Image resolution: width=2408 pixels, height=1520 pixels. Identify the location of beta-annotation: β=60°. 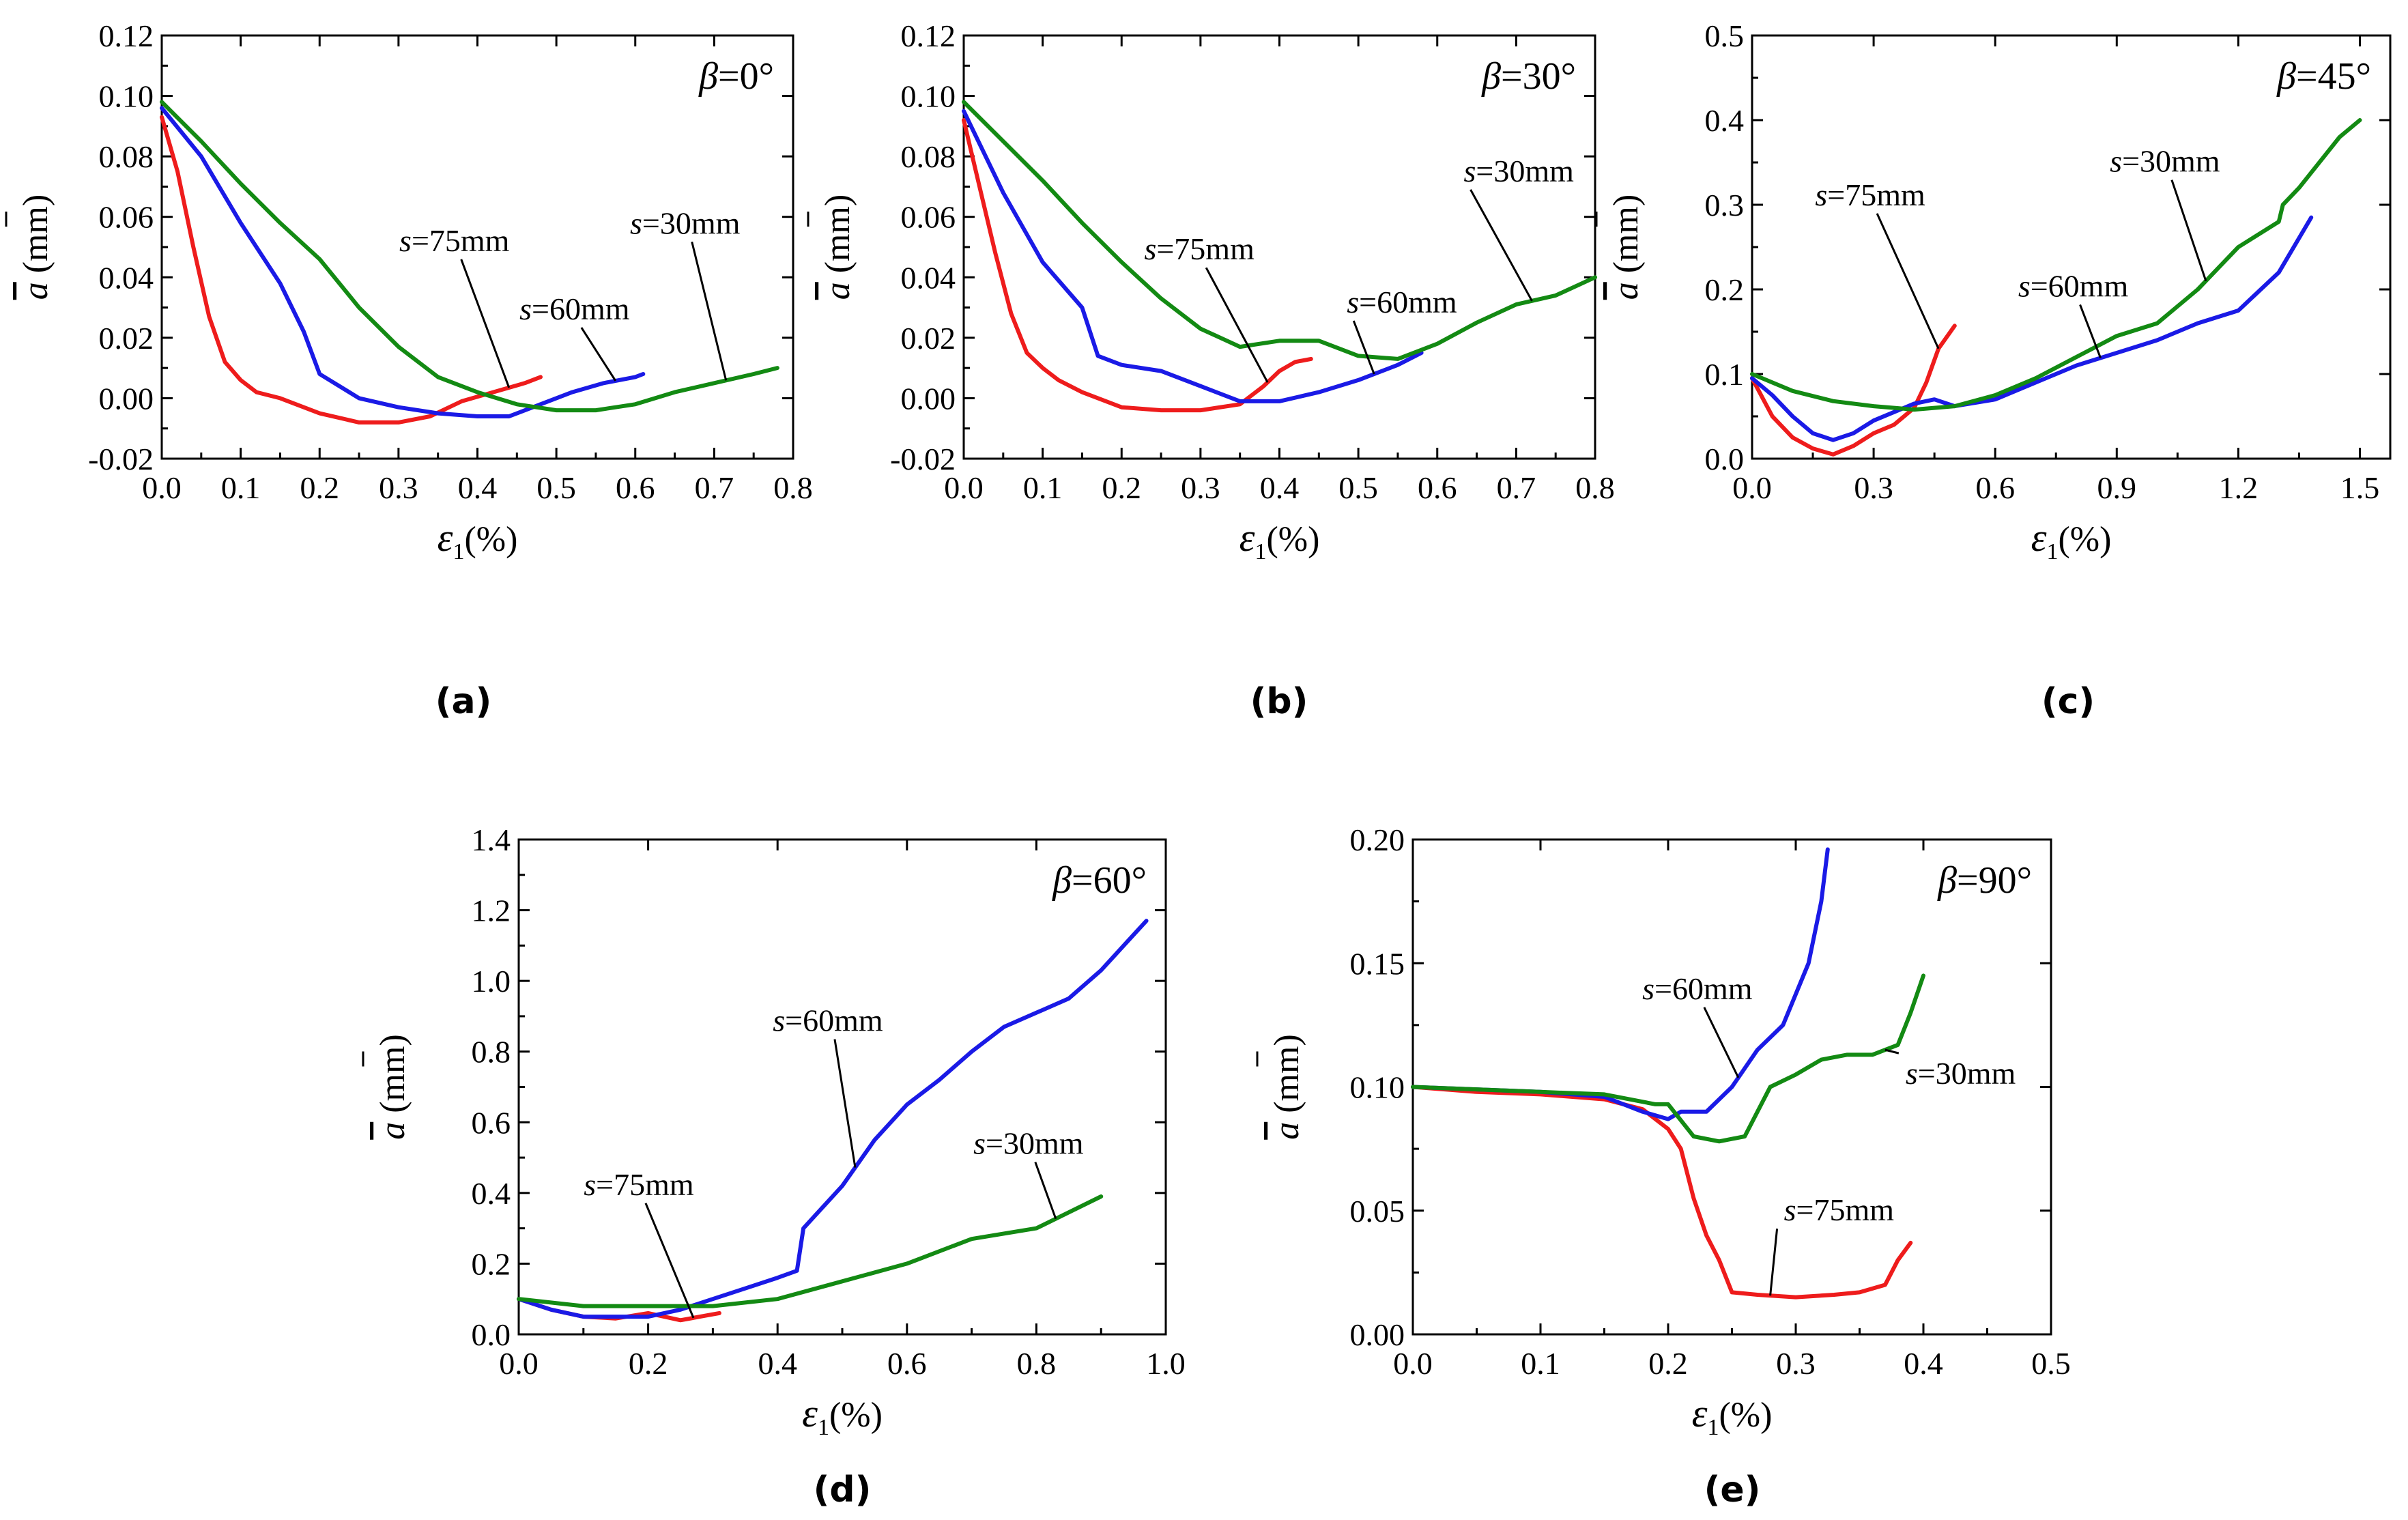
(1099, 880).